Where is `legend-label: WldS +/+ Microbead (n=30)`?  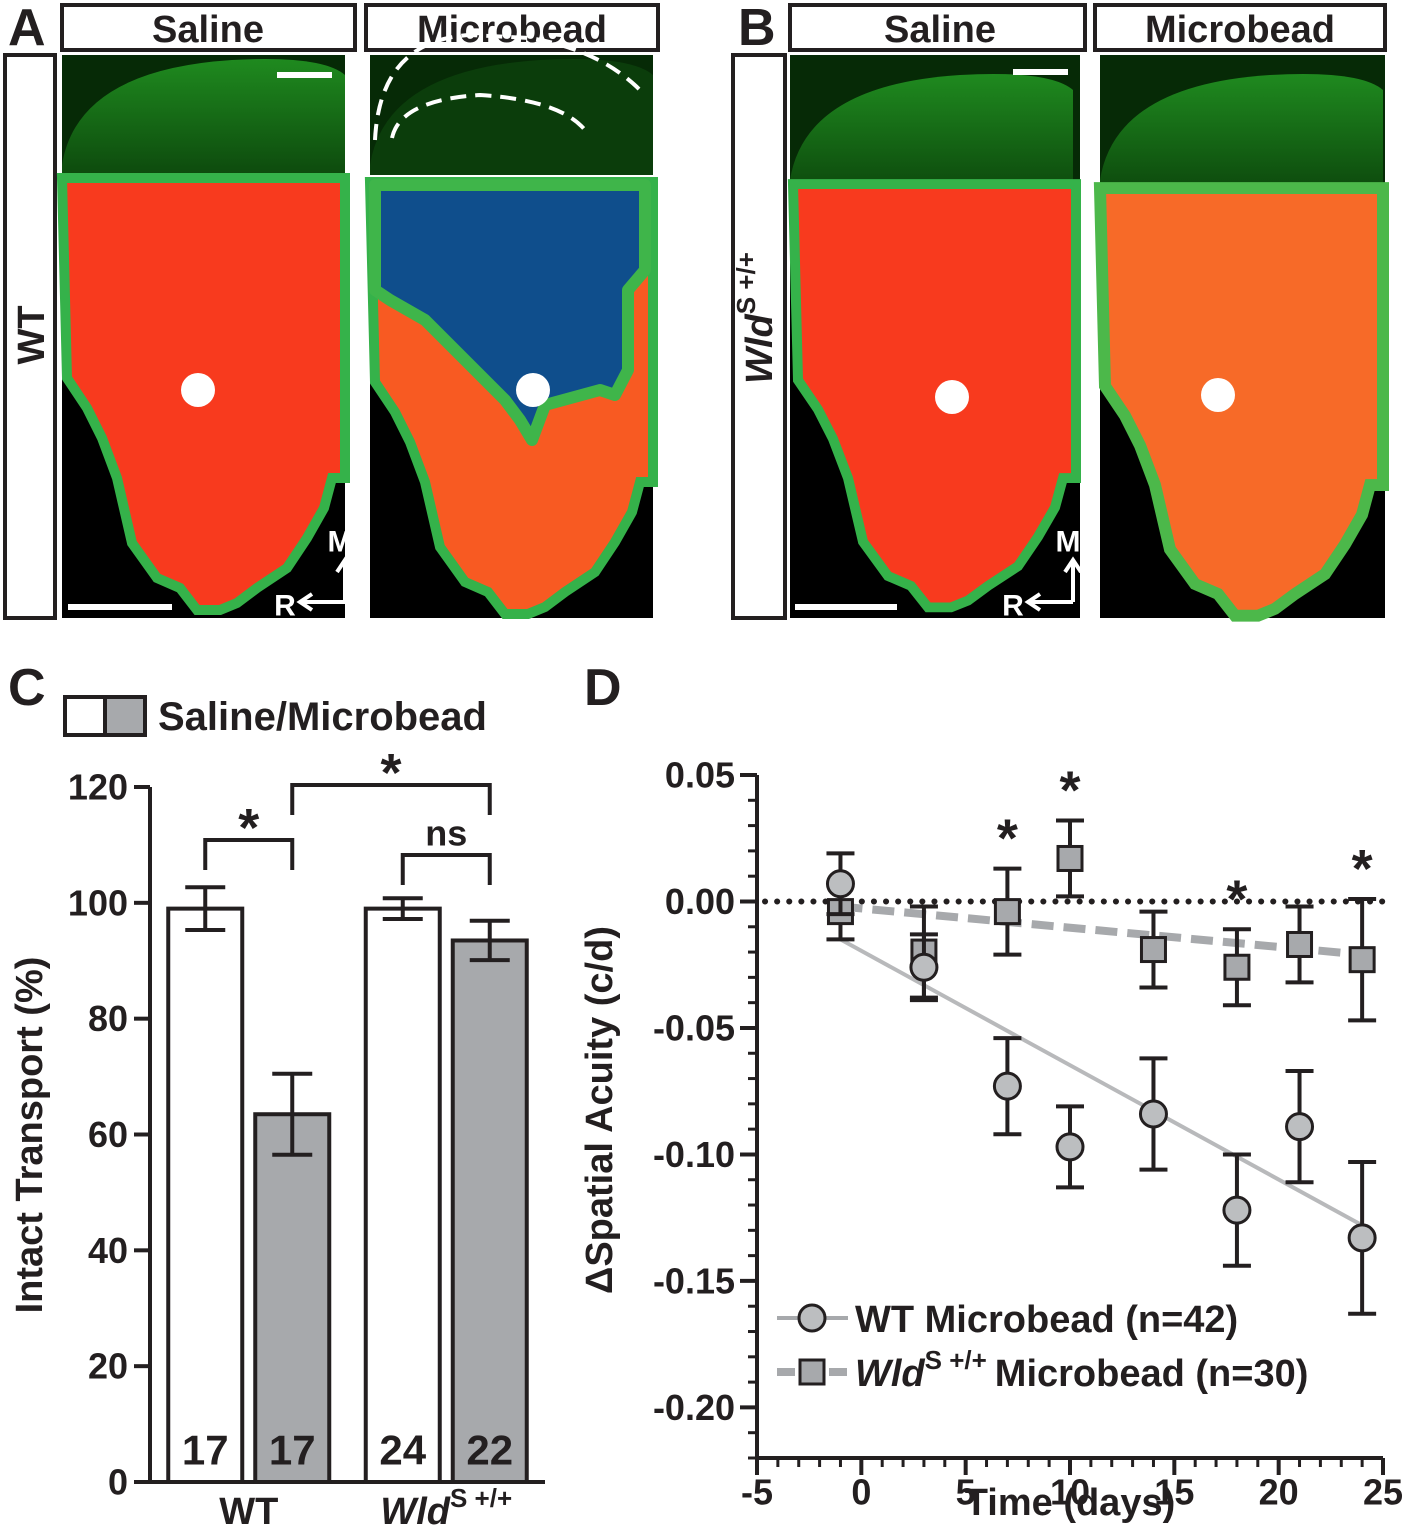
legend-label: WldS +/+ Microbead (n=30) is located at coordinates (1081, 1370).